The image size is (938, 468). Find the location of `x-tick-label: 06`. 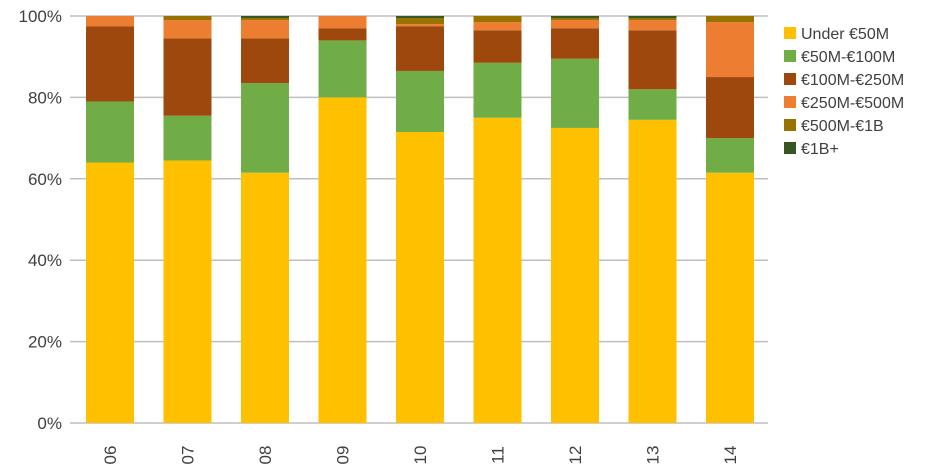

x-tick-label: 06 is located at coordinates (110, 455).